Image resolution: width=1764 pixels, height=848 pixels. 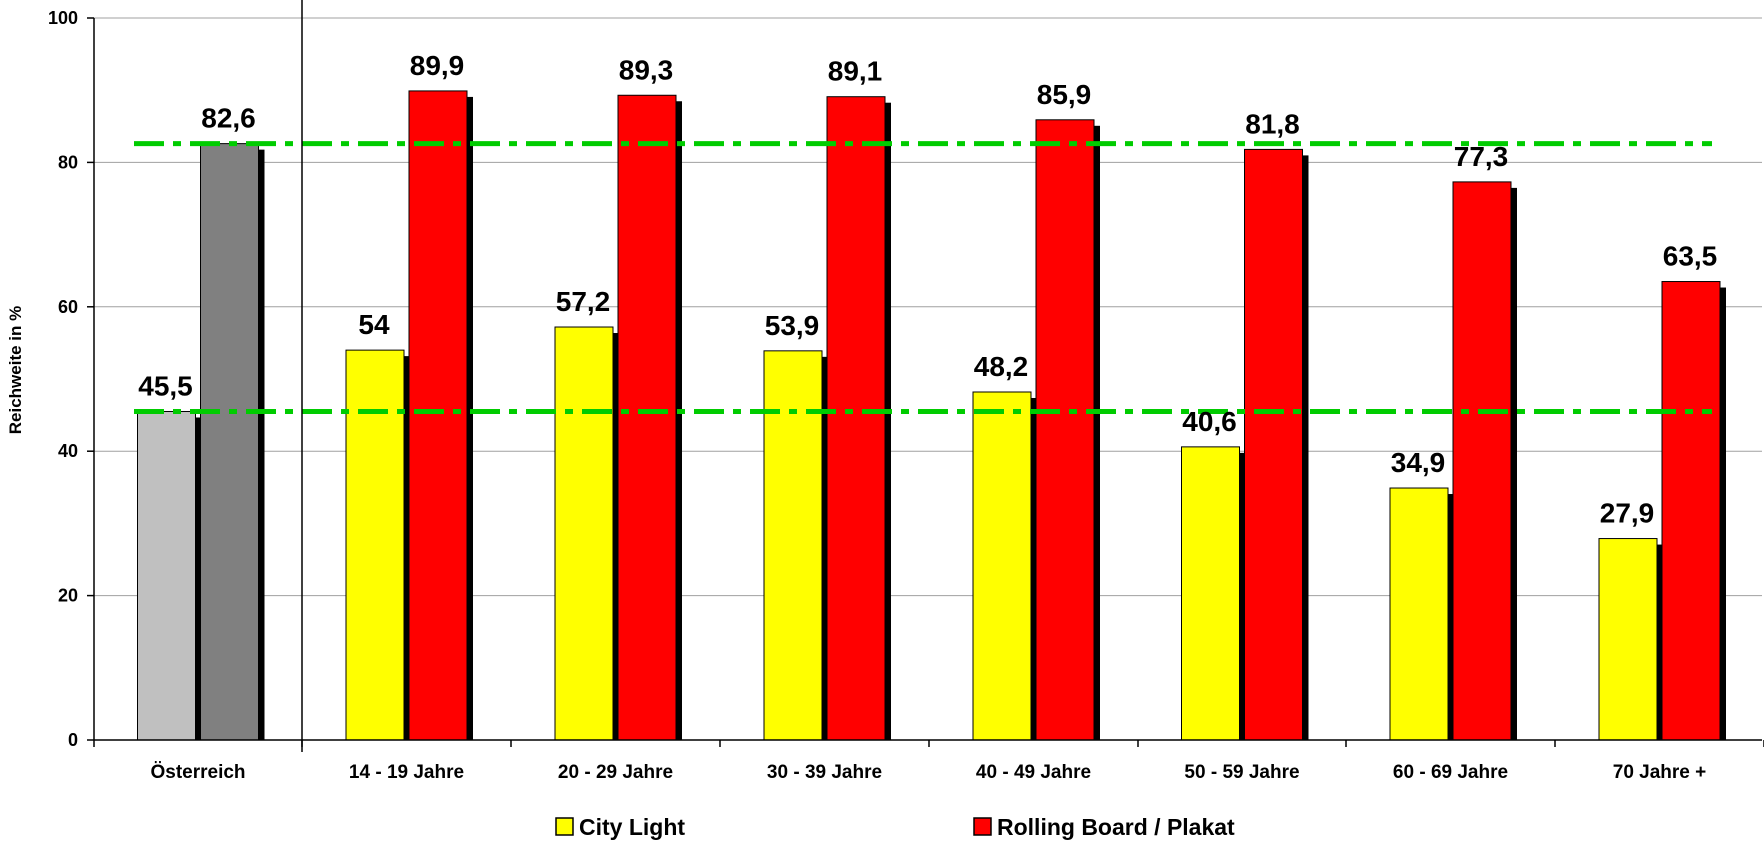 I want to click on y-tick-label: 60, so click(x=68, y=307).